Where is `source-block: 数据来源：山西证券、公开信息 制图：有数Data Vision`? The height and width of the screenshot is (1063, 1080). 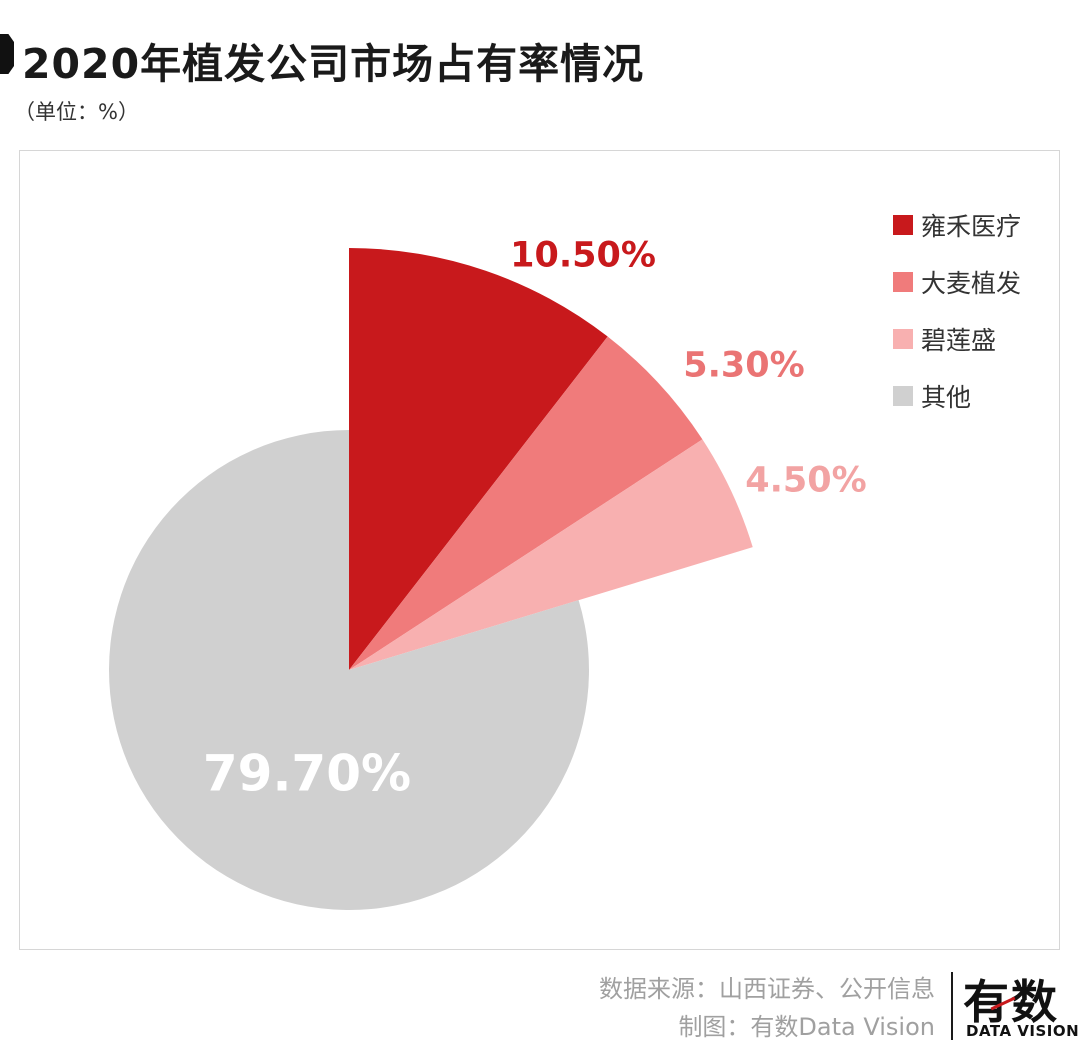
source-block: 数据来源：山西证券、公开信息 制图：有数Data Vision is located at coordinates (767, 1008).